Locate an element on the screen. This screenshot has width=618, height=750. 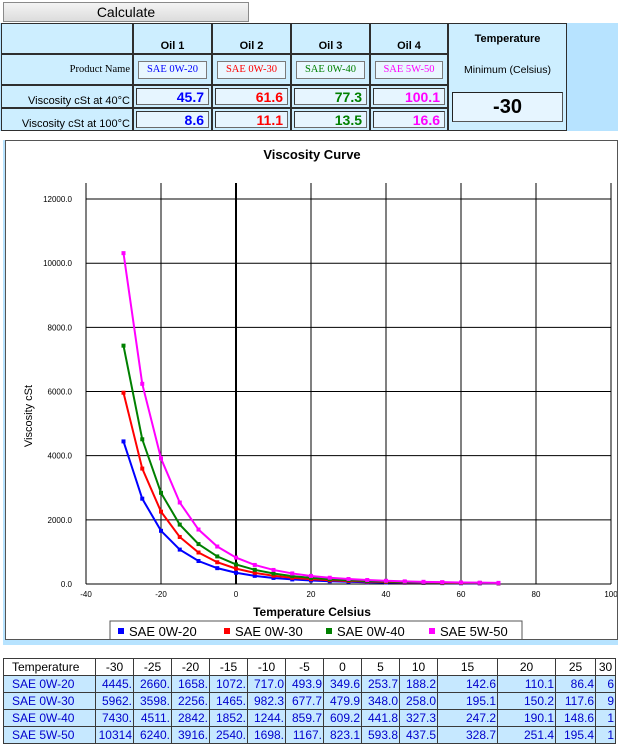
table-header-cell: Temperature is located at coordinates (49, 667).